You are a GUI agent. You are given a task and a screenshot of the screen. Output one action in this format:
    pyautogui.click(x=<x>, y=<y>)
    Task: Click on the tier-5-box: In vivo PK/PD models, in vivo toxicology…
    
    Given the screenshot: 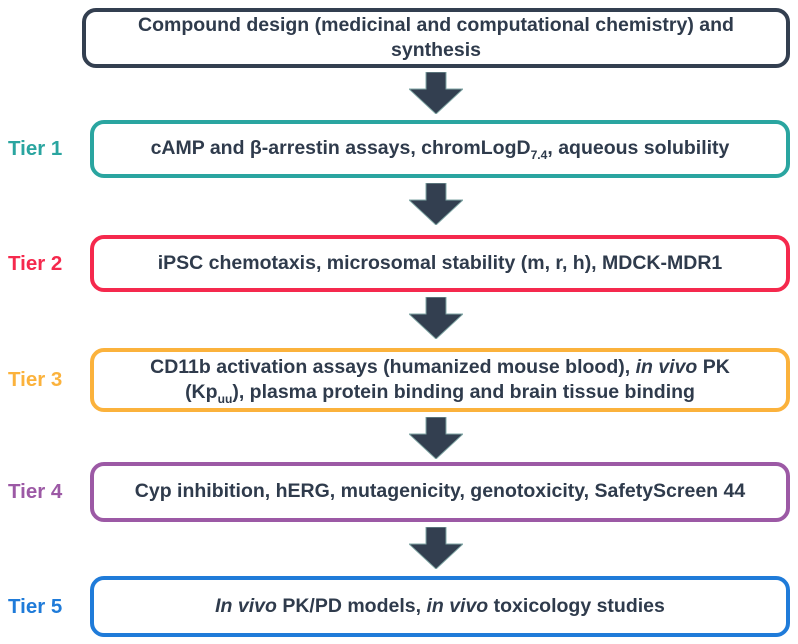 What is the action you would take?
    pyautogui.click(x=440, y=606)
    